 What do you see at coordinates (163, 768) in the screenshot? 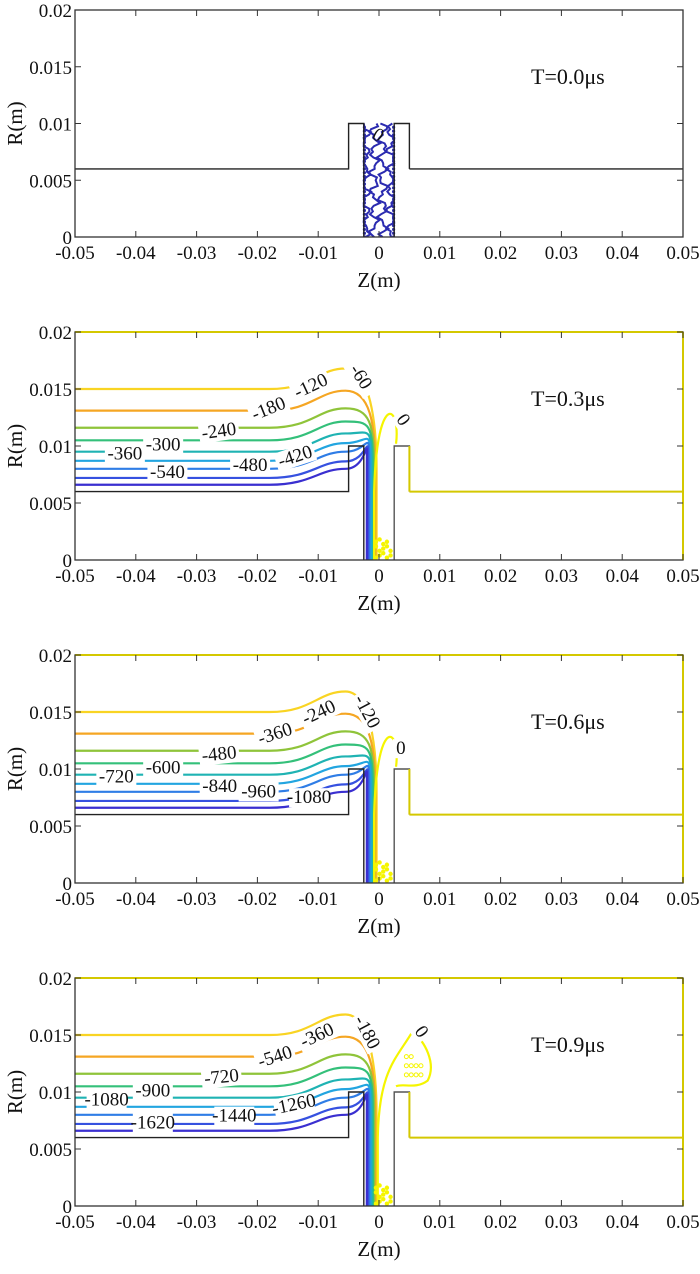
I see `contour-label: -600` at bounding box center [163, 768].